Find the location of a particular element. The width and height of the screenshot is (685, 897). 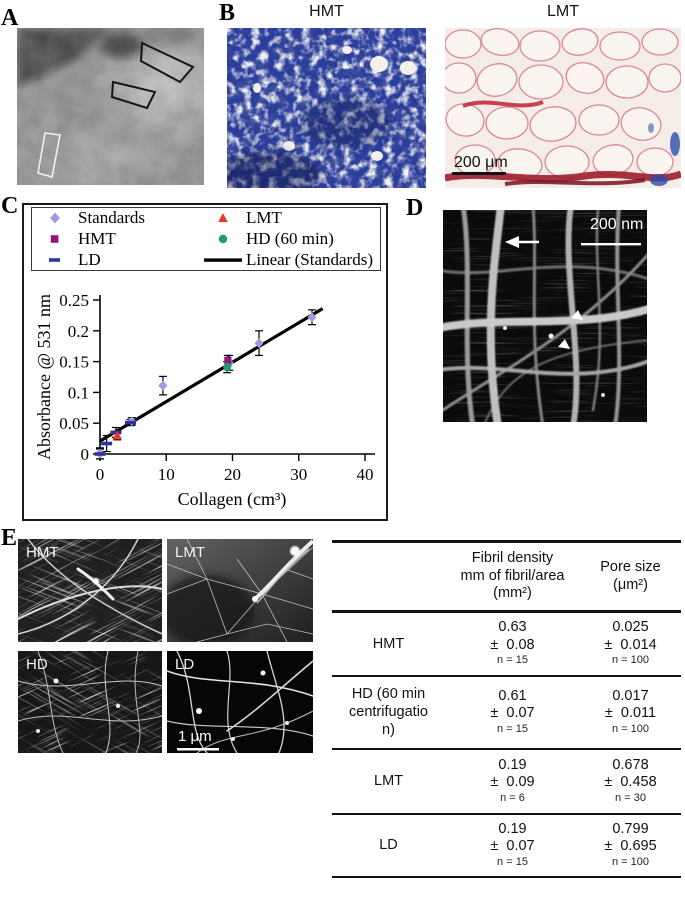

scale-bar-rule-1um is located at coordinates (198, 749).